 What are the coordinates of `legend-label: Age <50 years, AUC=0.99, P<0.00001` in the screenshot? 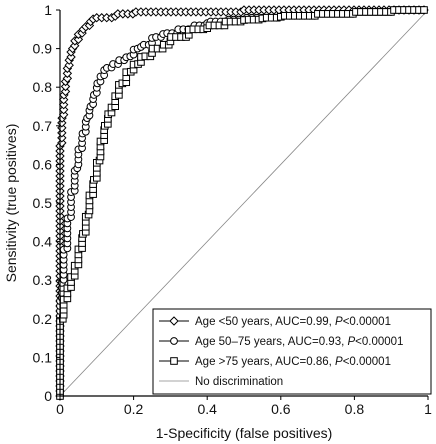 It's located at (293, 322).